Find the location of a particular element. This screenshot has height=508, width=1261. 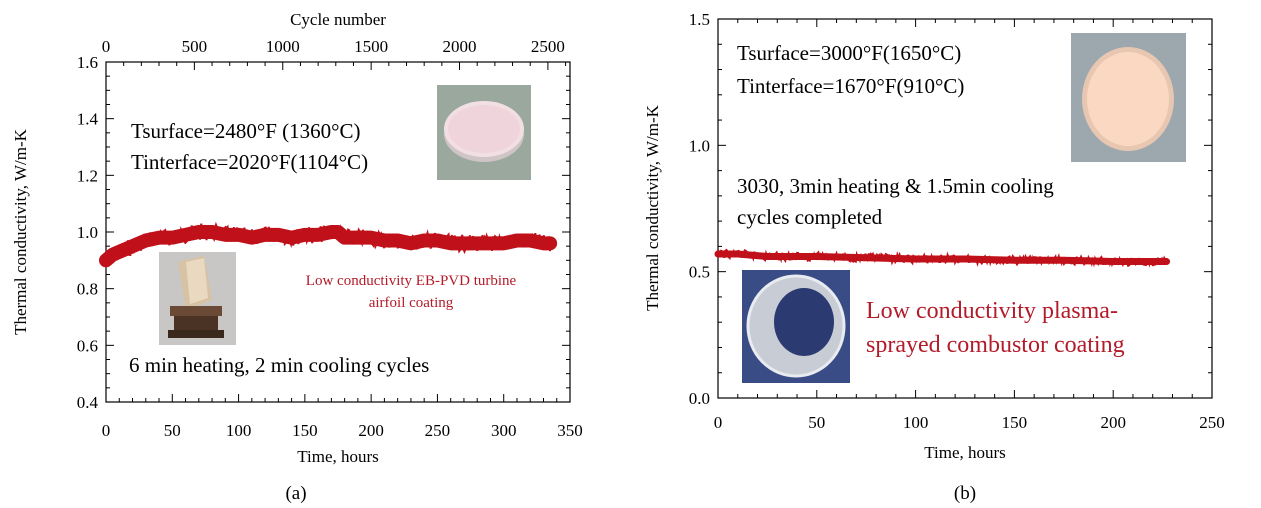

coating-disk-photo-b is located at coordinates (1128, 97).